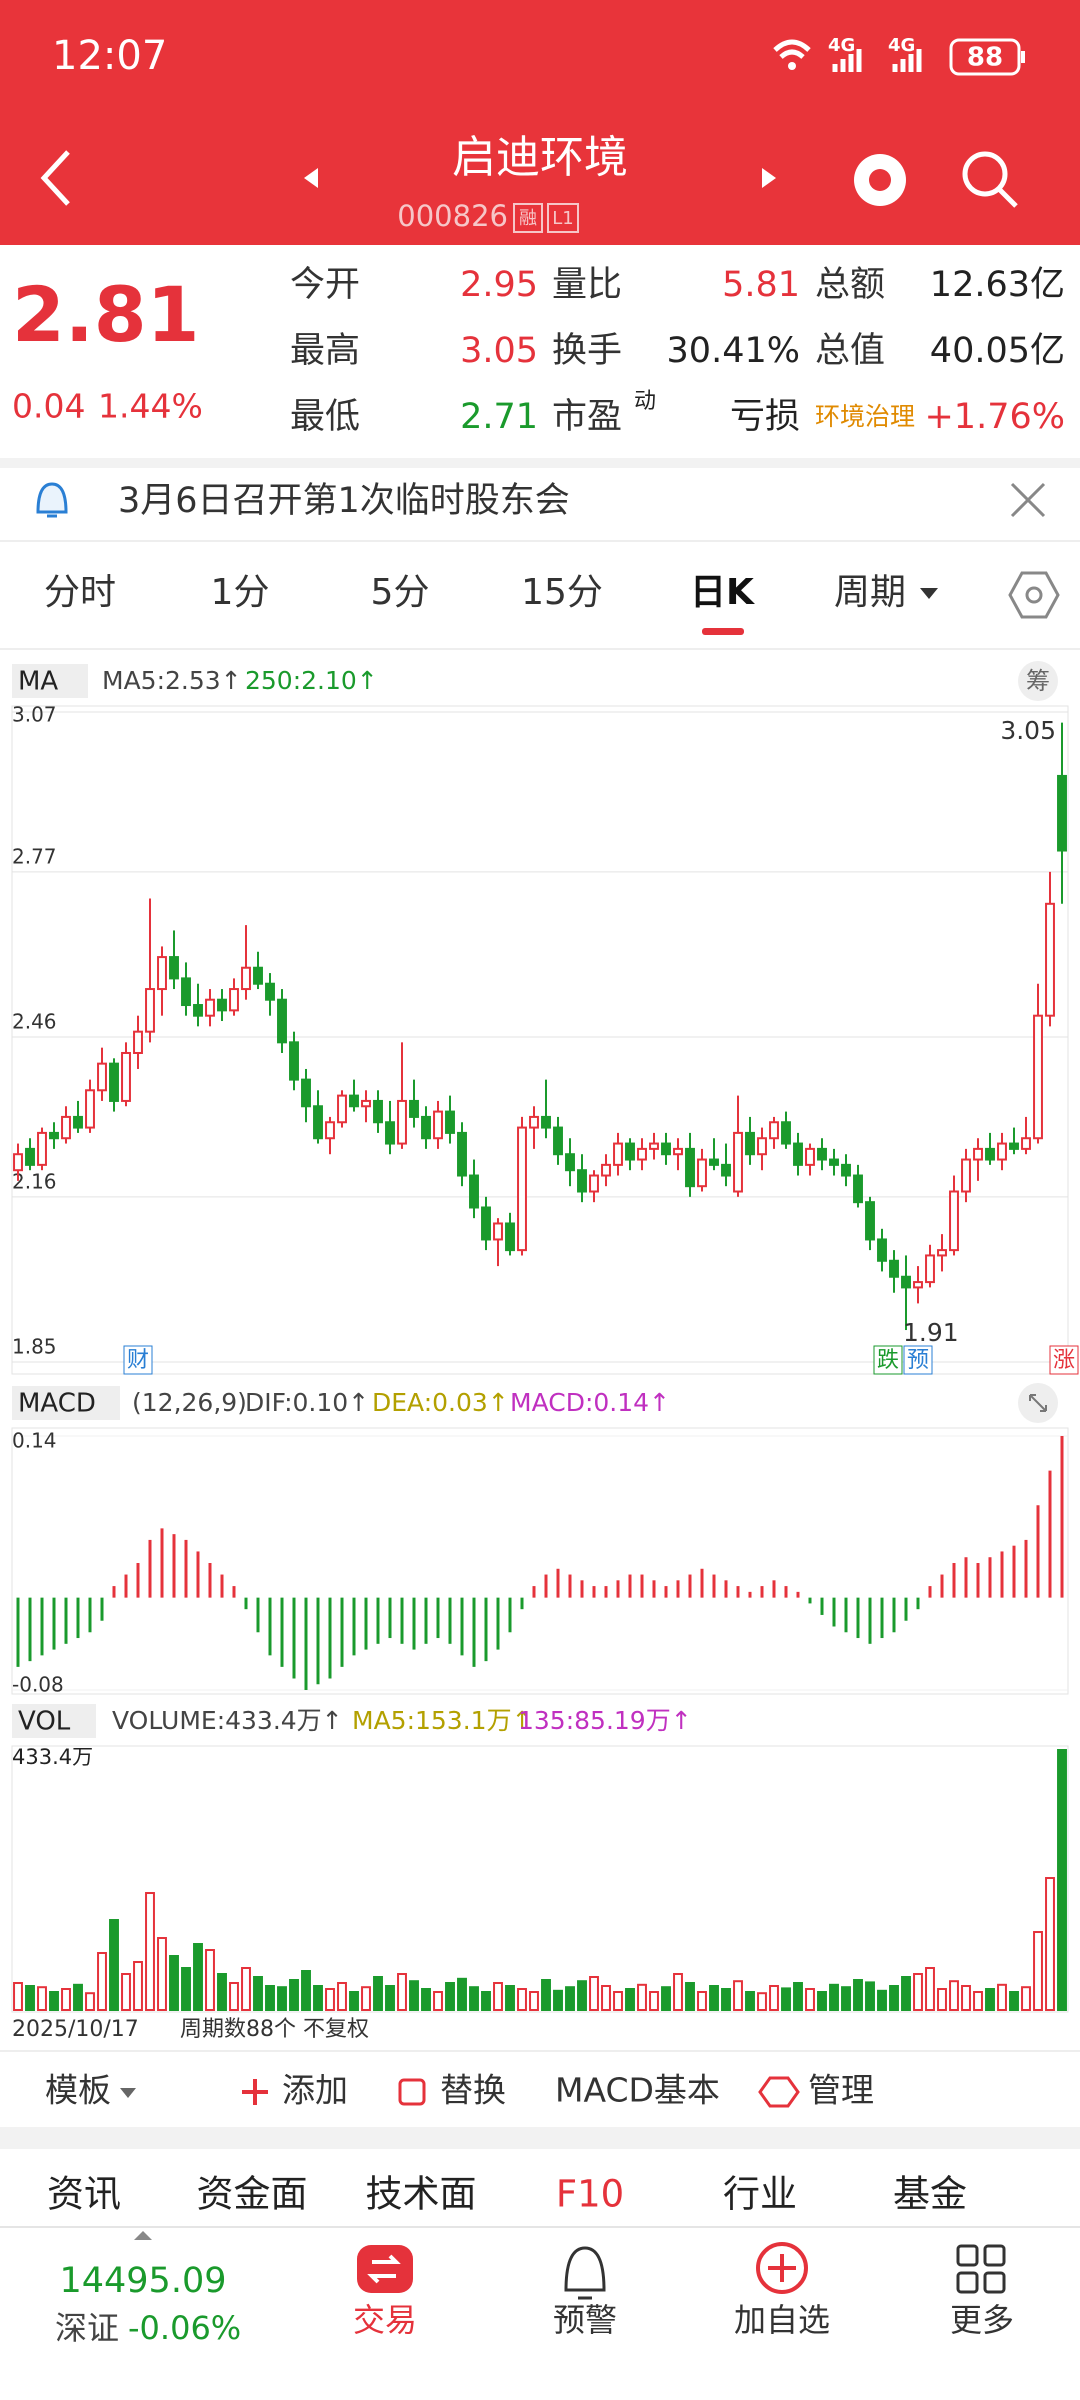 Image resolution: width=1080 pixels, height=2400 pixels. What do you see at coordinates (473, 2090) in the screenshot?
I see `replace-button: 替换` at bounding box center [473, 2090].